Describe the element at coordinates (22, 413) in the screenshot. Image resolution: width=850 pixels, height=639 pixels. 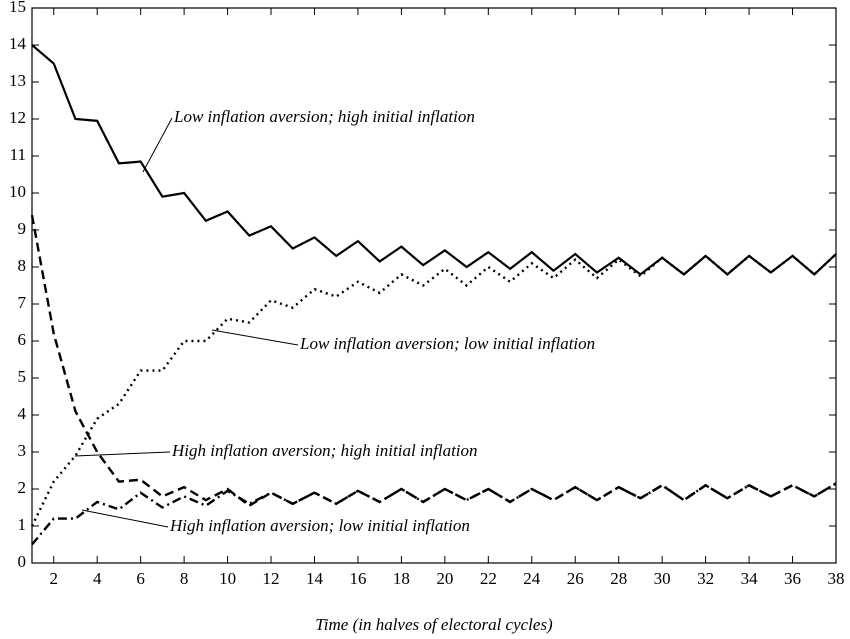
I see `y-tick-label: 4` at that location.